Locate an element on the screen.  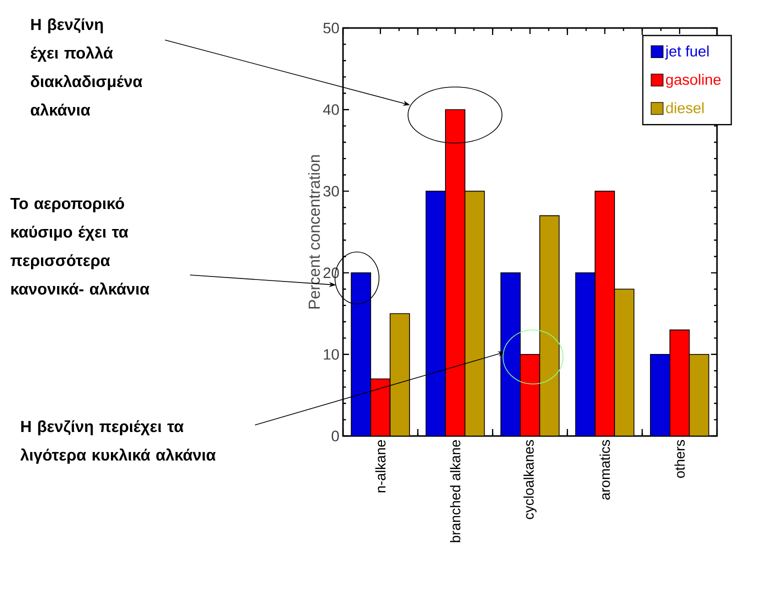
text: Το αεροπορικό καύσιμο έχει τα περισσότερα κανονικά- αλκάνια is located at coordinates (80, 246).